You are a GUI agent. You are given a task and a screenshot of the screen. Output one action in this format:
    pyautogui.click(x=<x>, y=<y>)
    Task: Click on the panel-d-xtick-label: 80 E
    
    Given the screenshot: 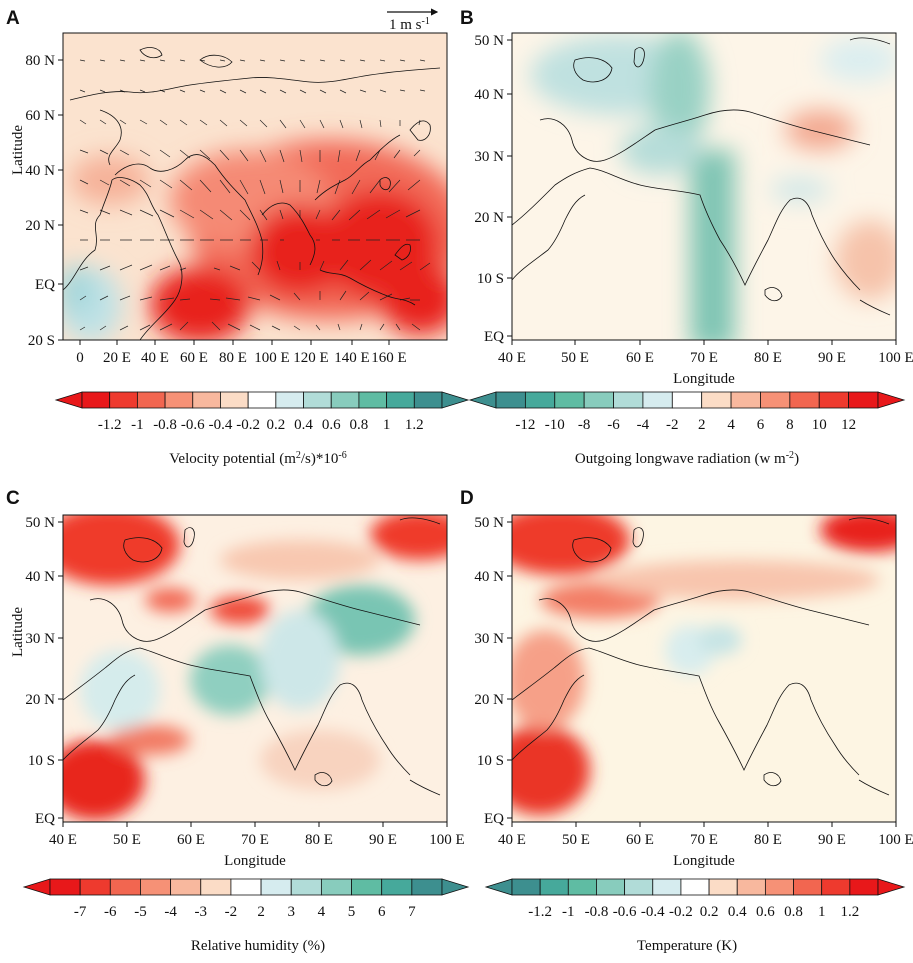 What is the action you would take?
    pyautogui.click(x=768, y=840)
    